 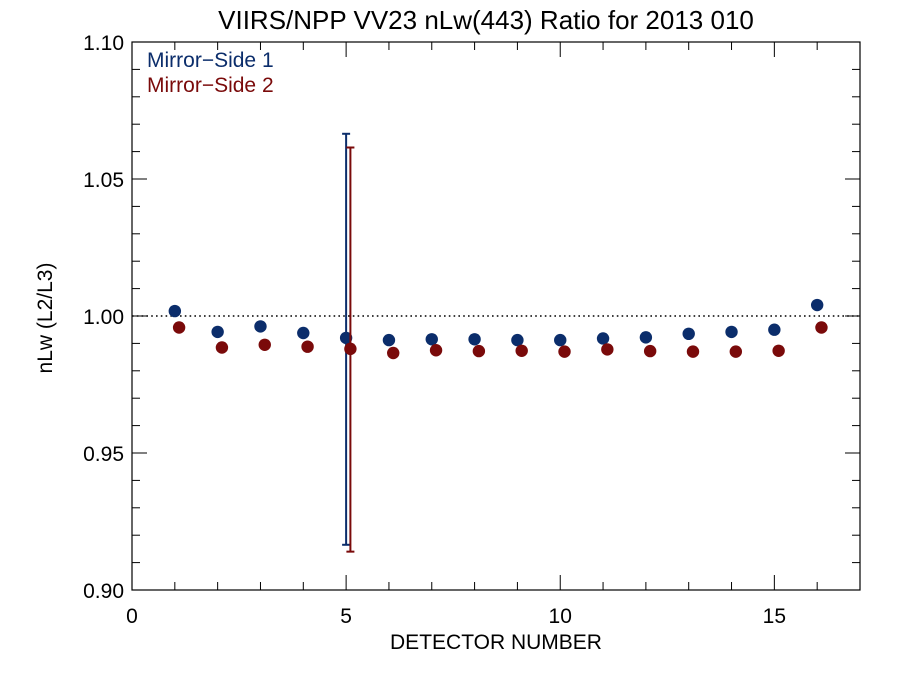 What do you see at coordinates (560, 616) in the screenshot?
I see `x-tick-label: 10` at bounding box center [560, 616].